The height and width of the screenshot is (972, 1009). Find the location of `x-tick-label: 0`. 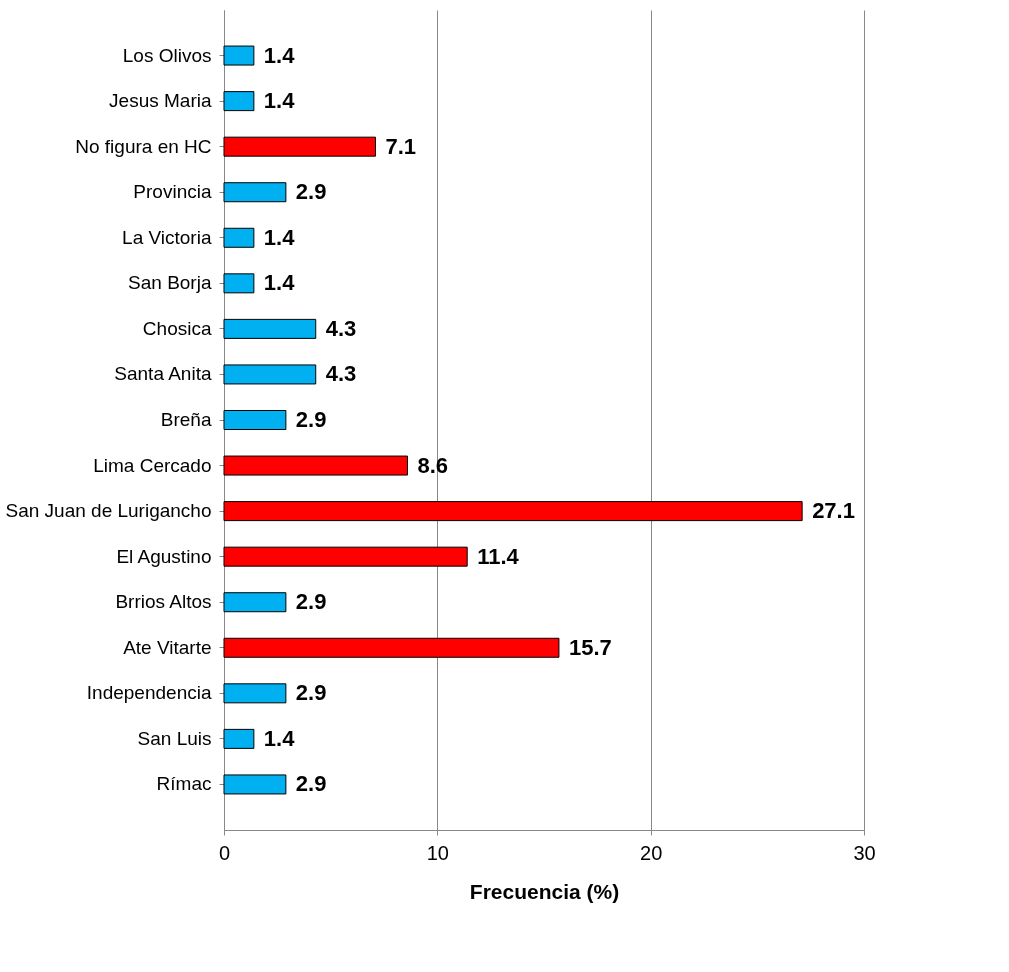

x-tick-label: 0 is located at coordinates (224, 852).